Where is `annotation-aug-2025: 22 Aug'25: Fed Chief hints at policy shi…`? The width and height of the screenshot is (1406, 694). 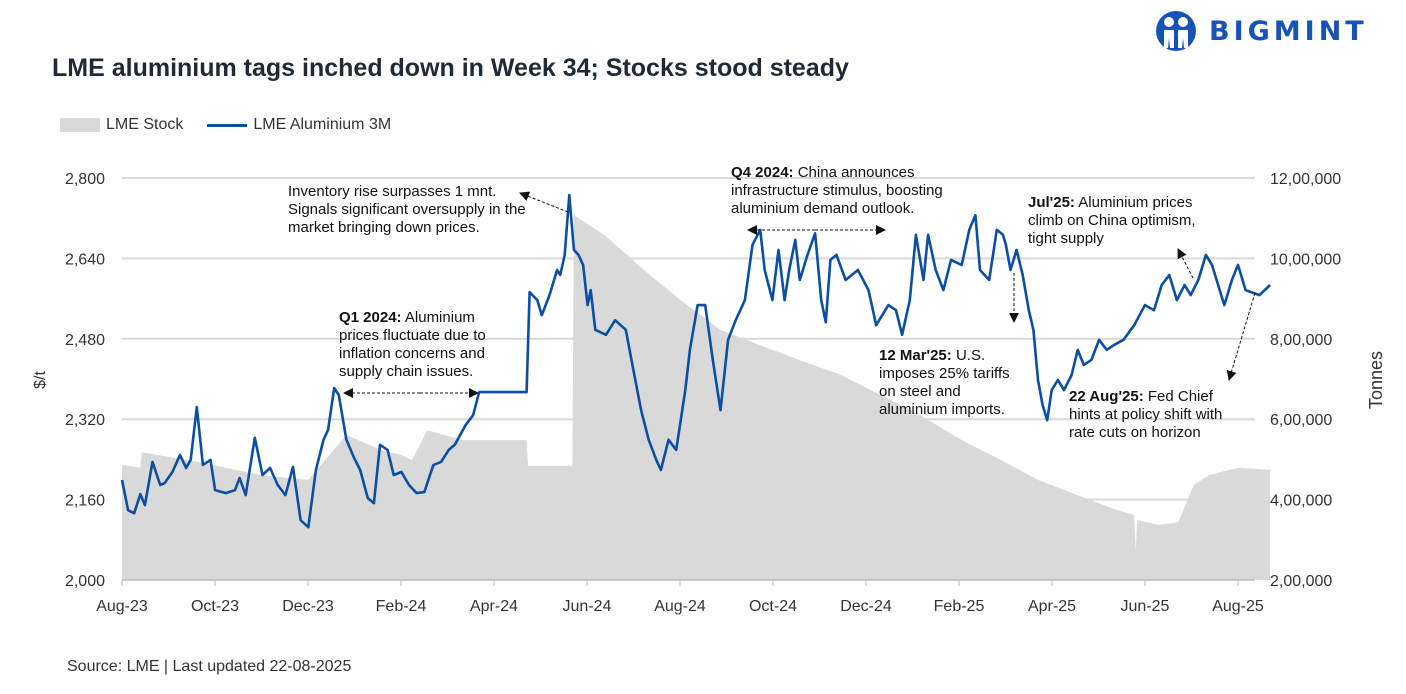 annotation-aug-2025: 22 Aug'25: Fed Chief hints at policy shi… is located at coordinates (1146, 414).